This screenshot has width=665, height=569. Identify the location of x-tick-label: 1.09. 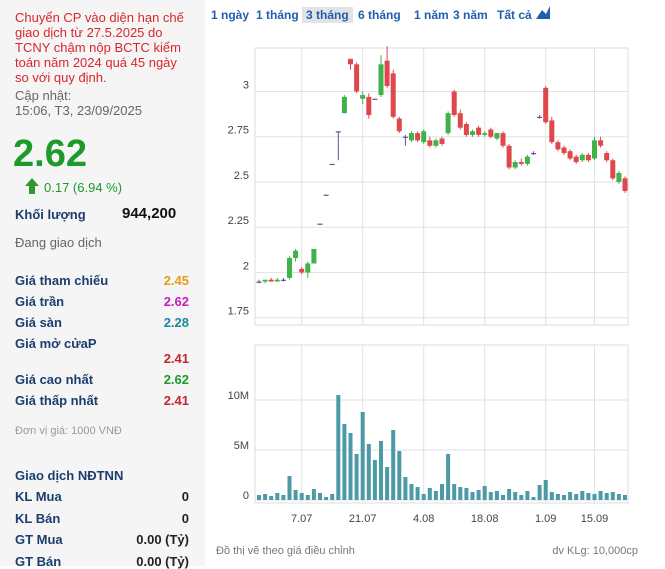
(545, 519).